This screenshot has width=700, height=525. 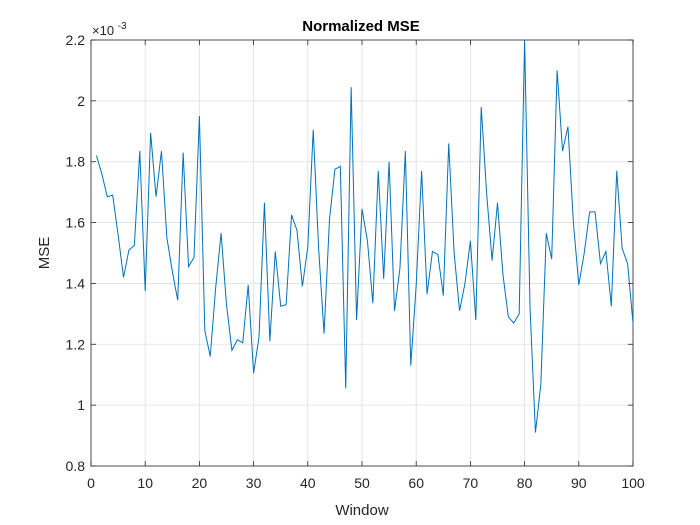 I want to click on x-tick-label: 10, so click(x=145, y=483).